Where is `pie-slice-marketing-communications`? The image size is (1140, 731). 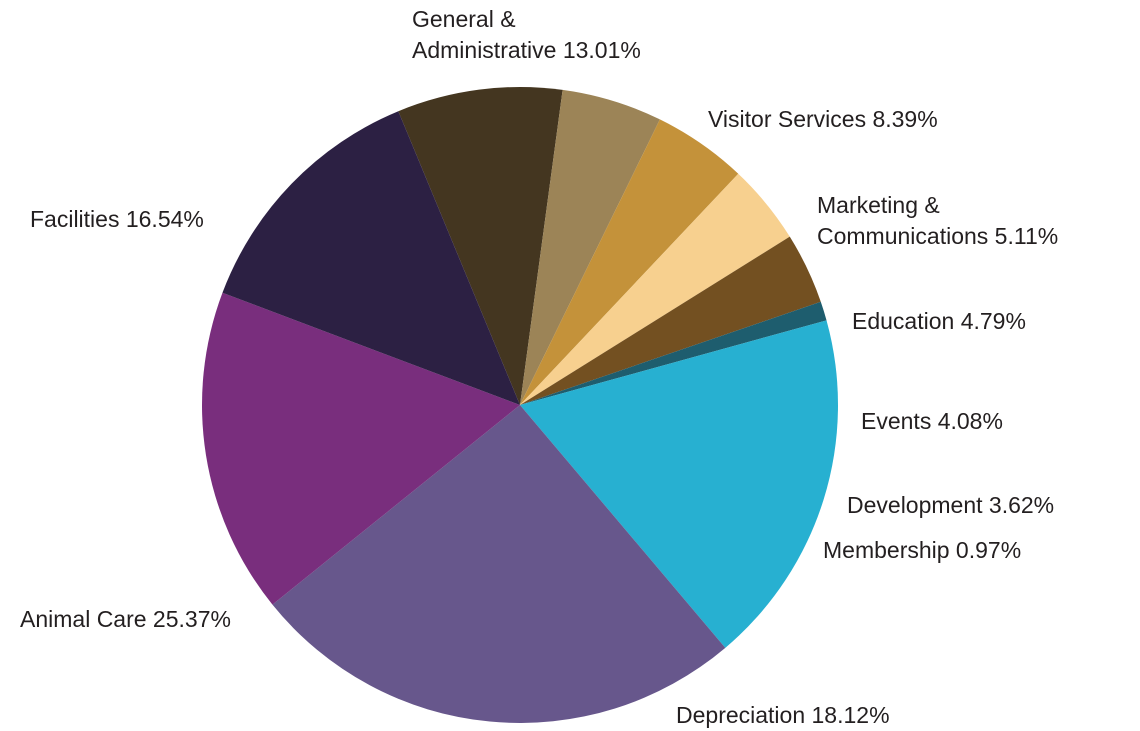
pie-slice-marketing-communications is located at coordinates (590, 247).